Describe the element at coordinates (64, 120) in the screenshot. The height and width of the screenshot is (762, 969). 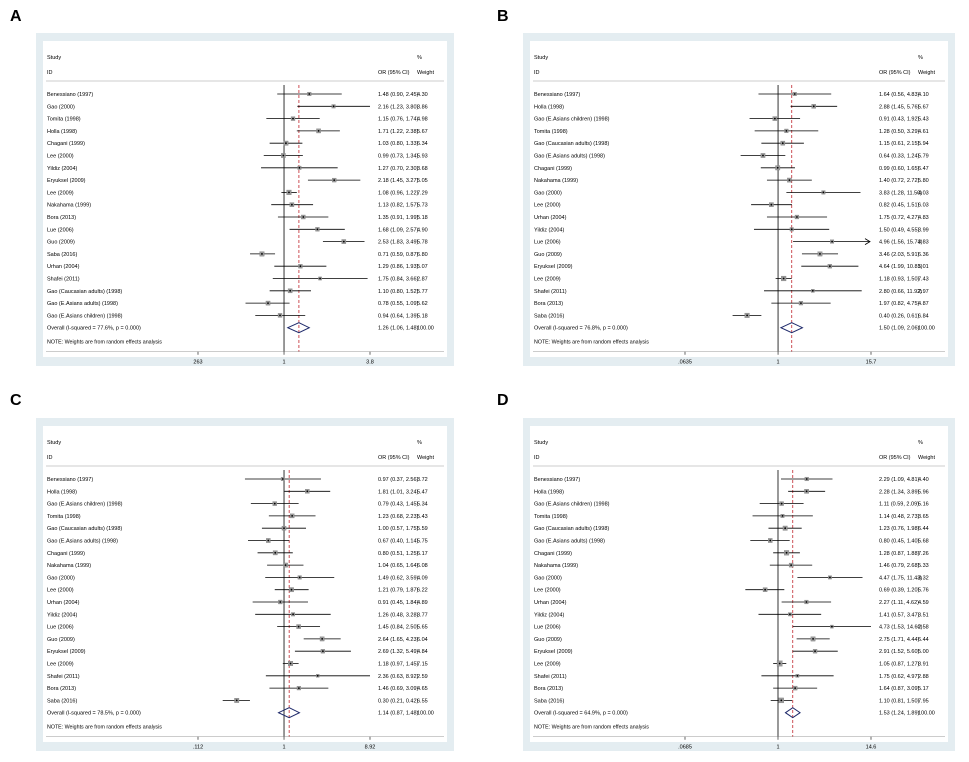
I see `study-label: Tomita (1998)` at that location.